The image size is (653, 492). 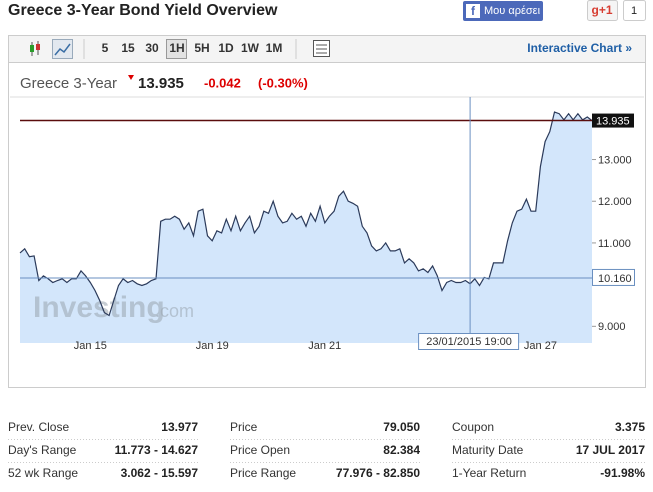 What do you see at coordinates (131, 77) in the screenshot?
I see `down-arrow` at bounding box center [131, 77].